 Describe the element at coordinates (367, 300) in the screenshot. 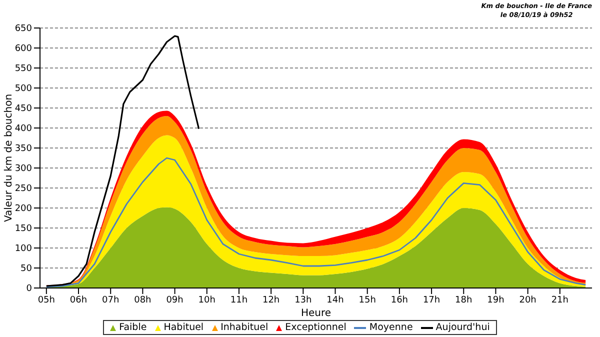

I see `x-tick-label: 15h` at that location.